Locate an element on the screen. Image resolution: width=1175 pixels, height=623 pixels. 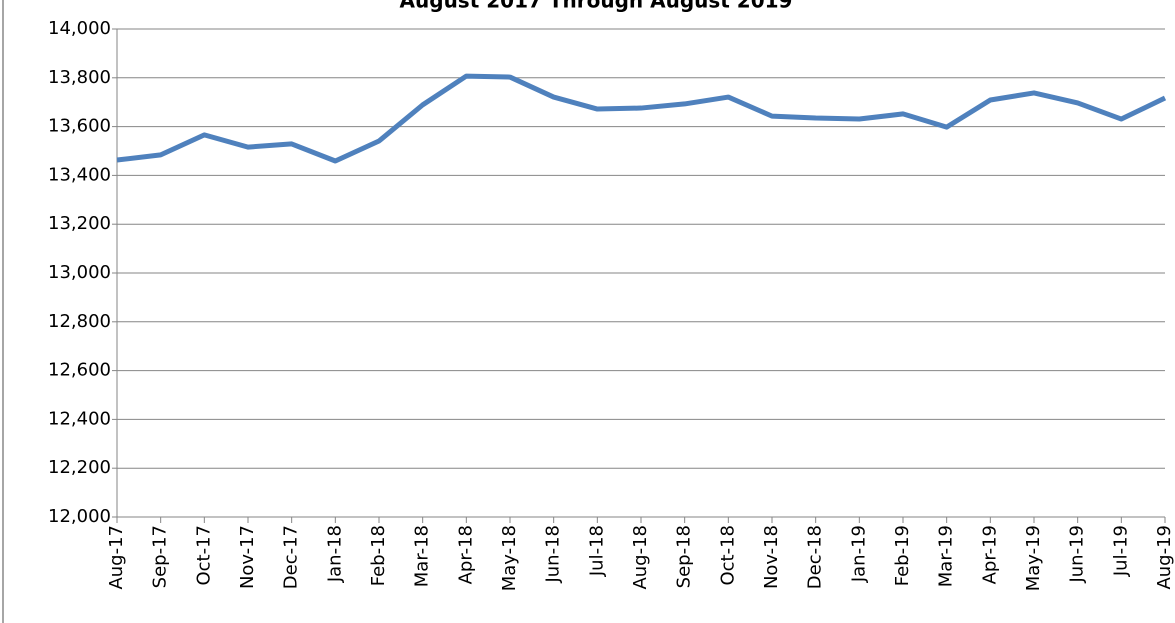
x-tick-label: Sep-18 is located at coordinates (684, 556).